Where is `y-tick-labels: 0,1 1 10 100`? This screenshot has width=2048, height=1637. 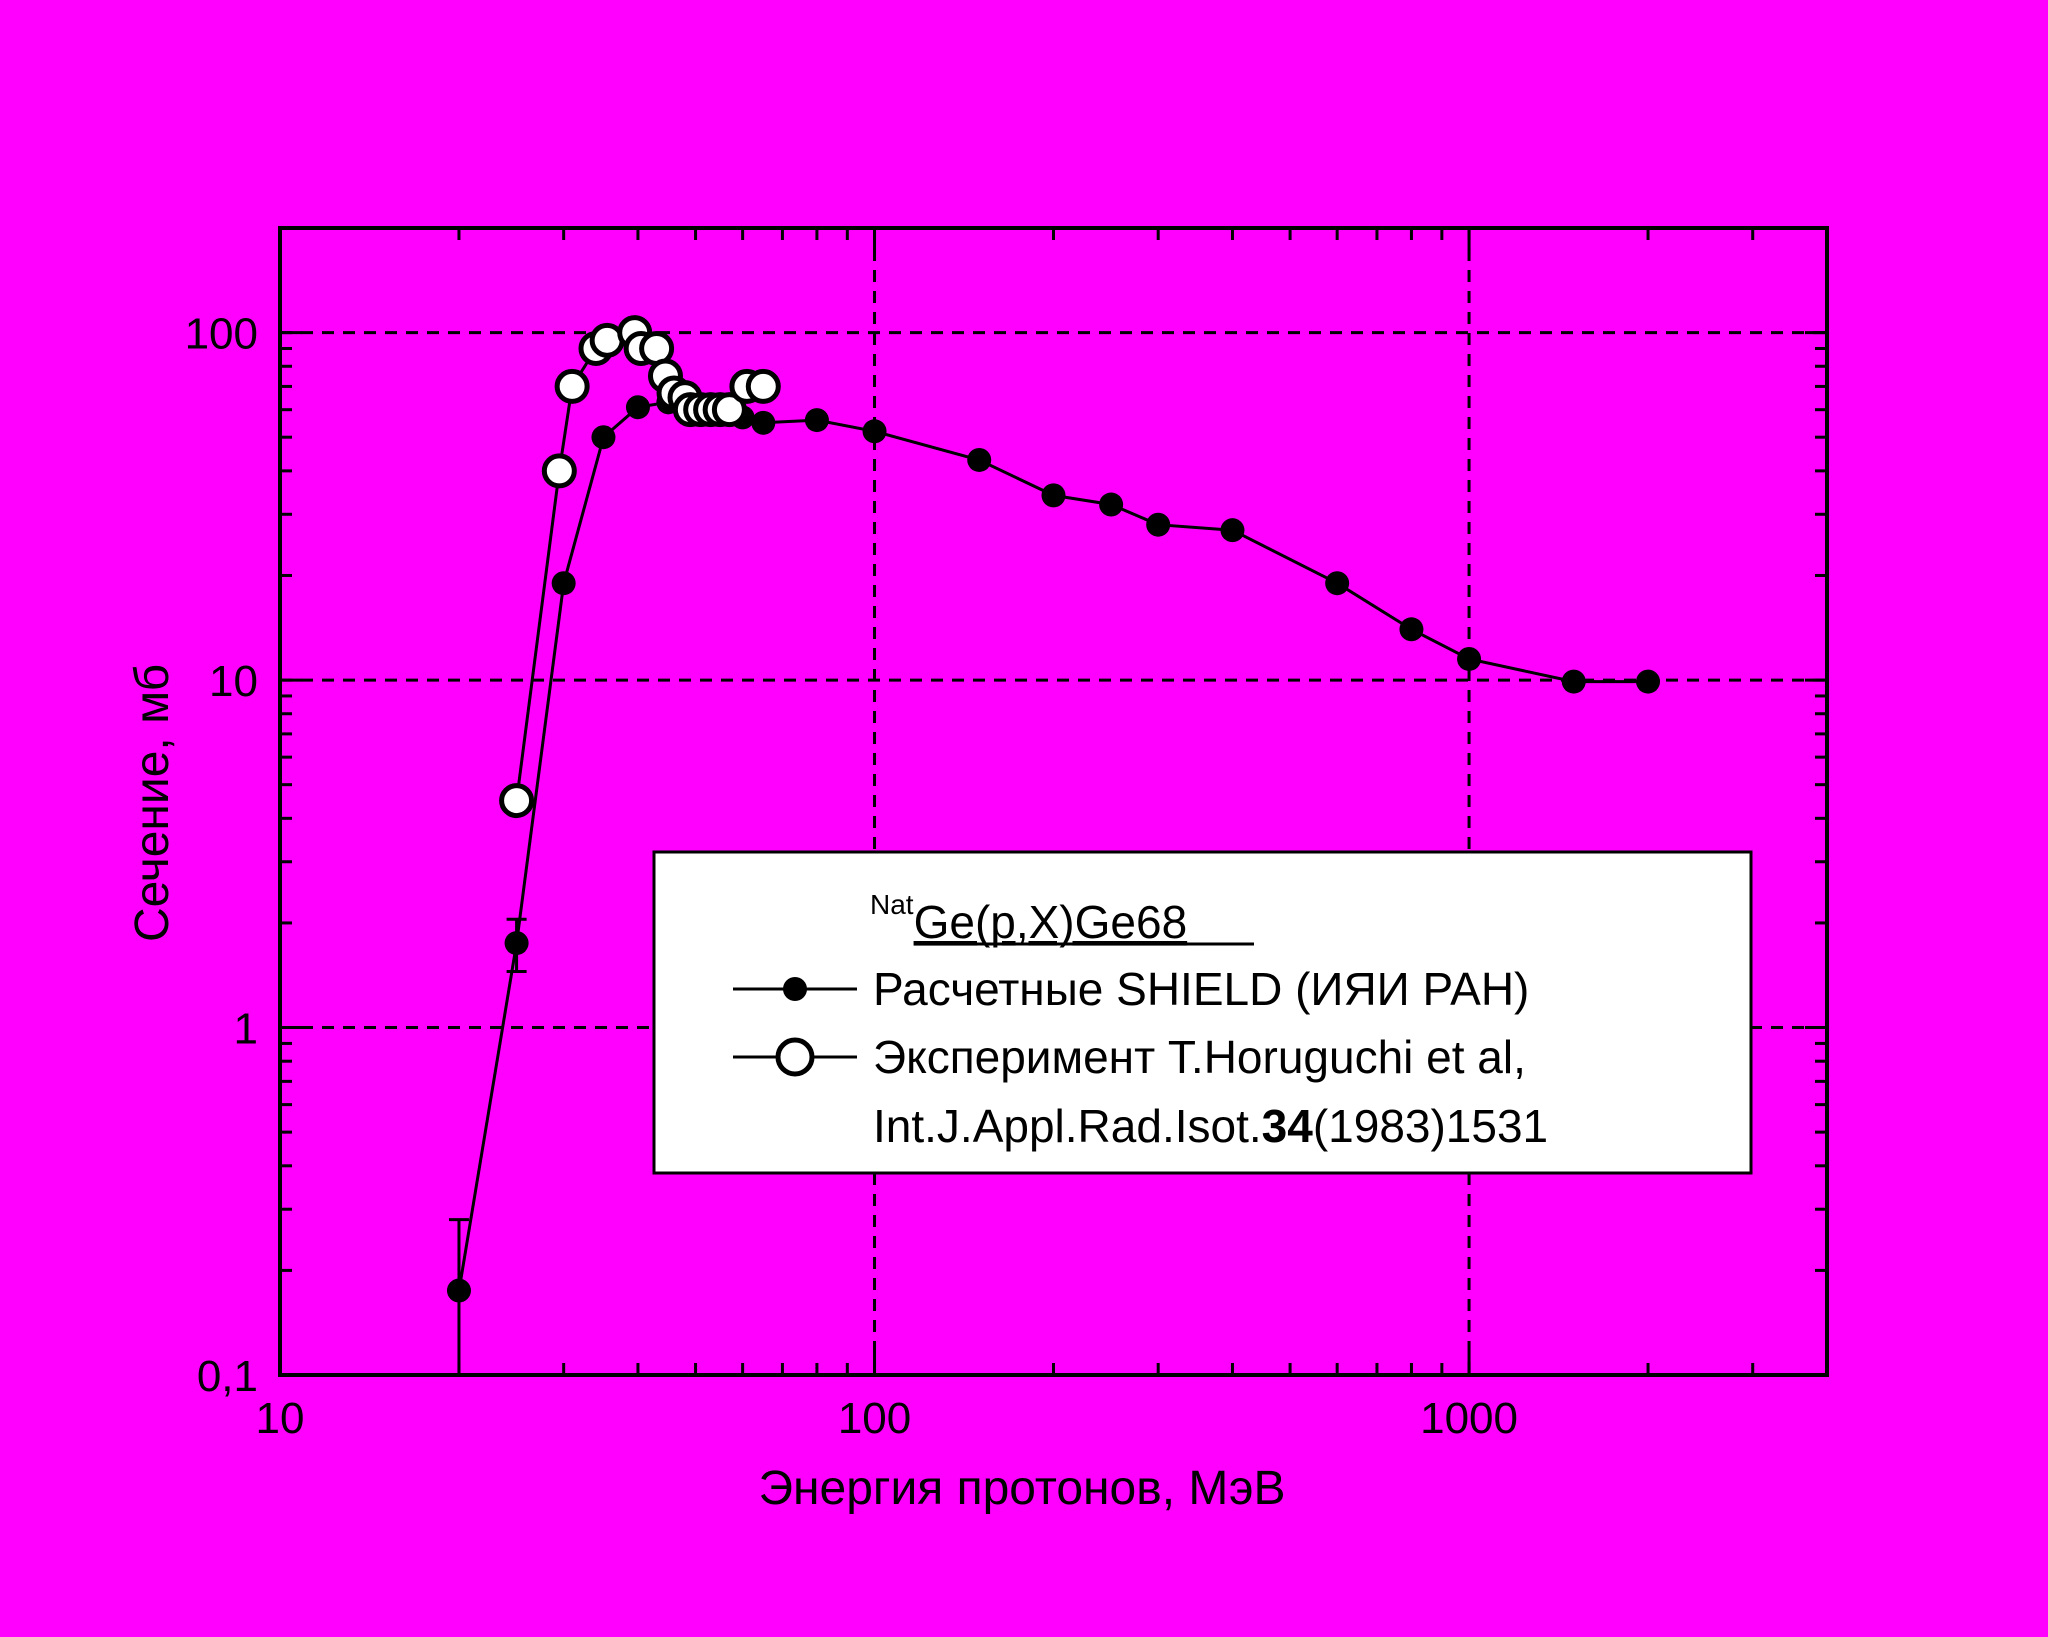 y-tick-labels: 0,1 1 10 100 is located at coordinates (221, 855).